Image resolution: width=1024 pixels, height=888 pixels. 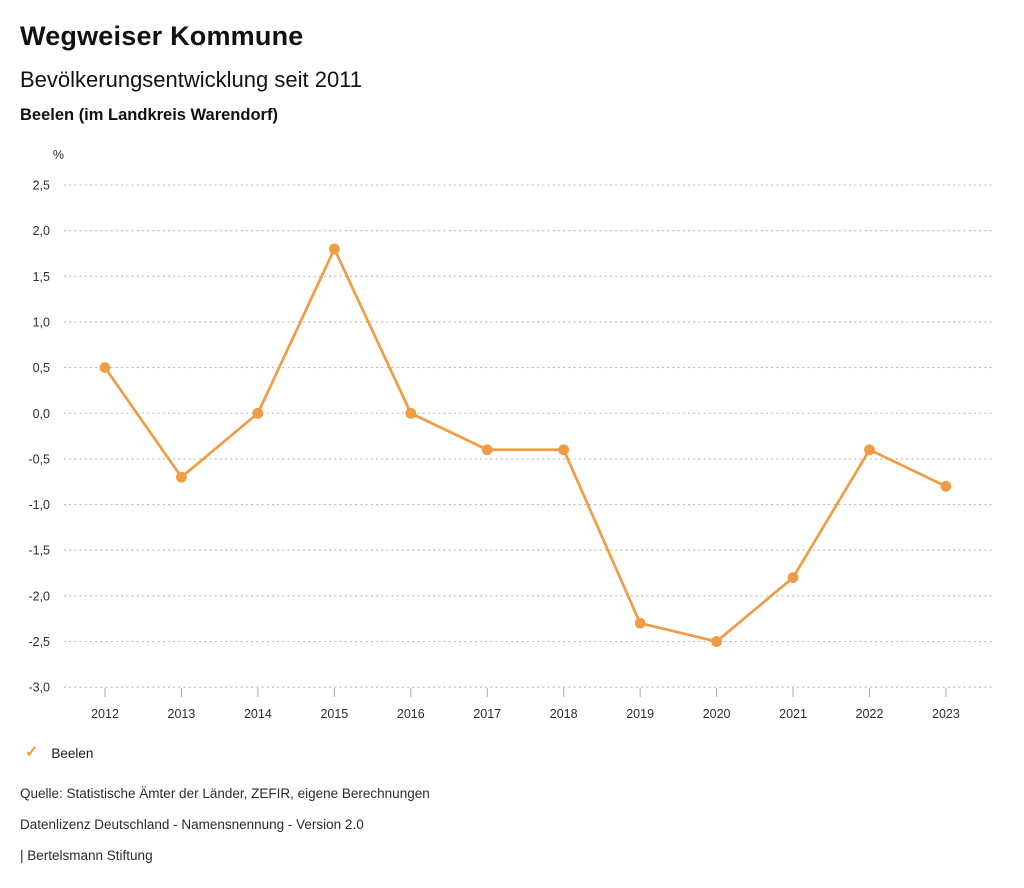 I want to click on check-icon: ✓, so click(x=32, y=752).